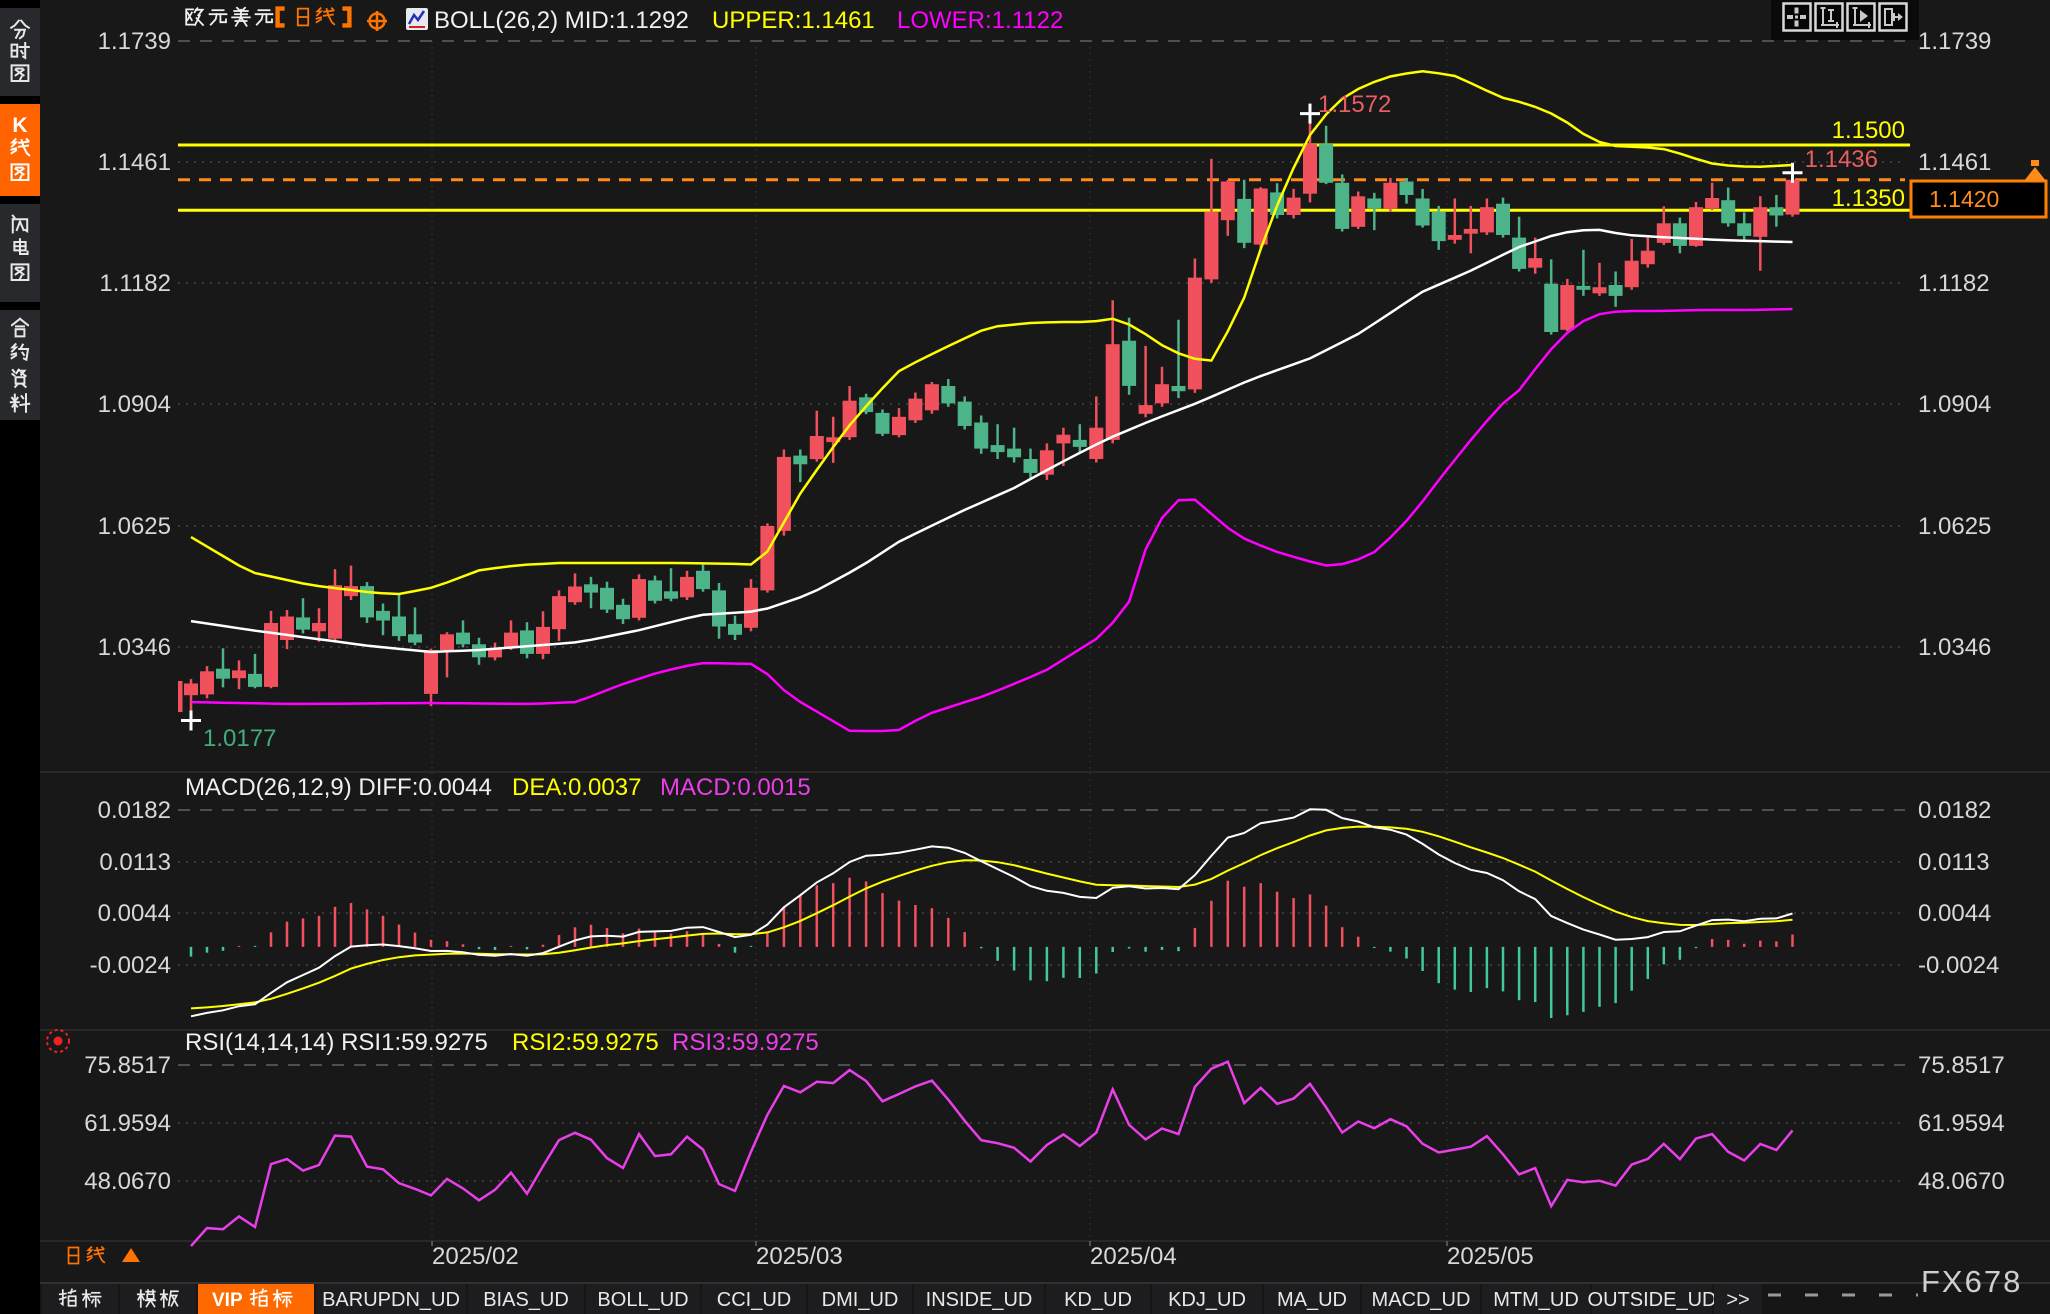 This screenshot has width=2050, height=1314. I want to click on svg-text: 2025/05, so click(1490, 1256).